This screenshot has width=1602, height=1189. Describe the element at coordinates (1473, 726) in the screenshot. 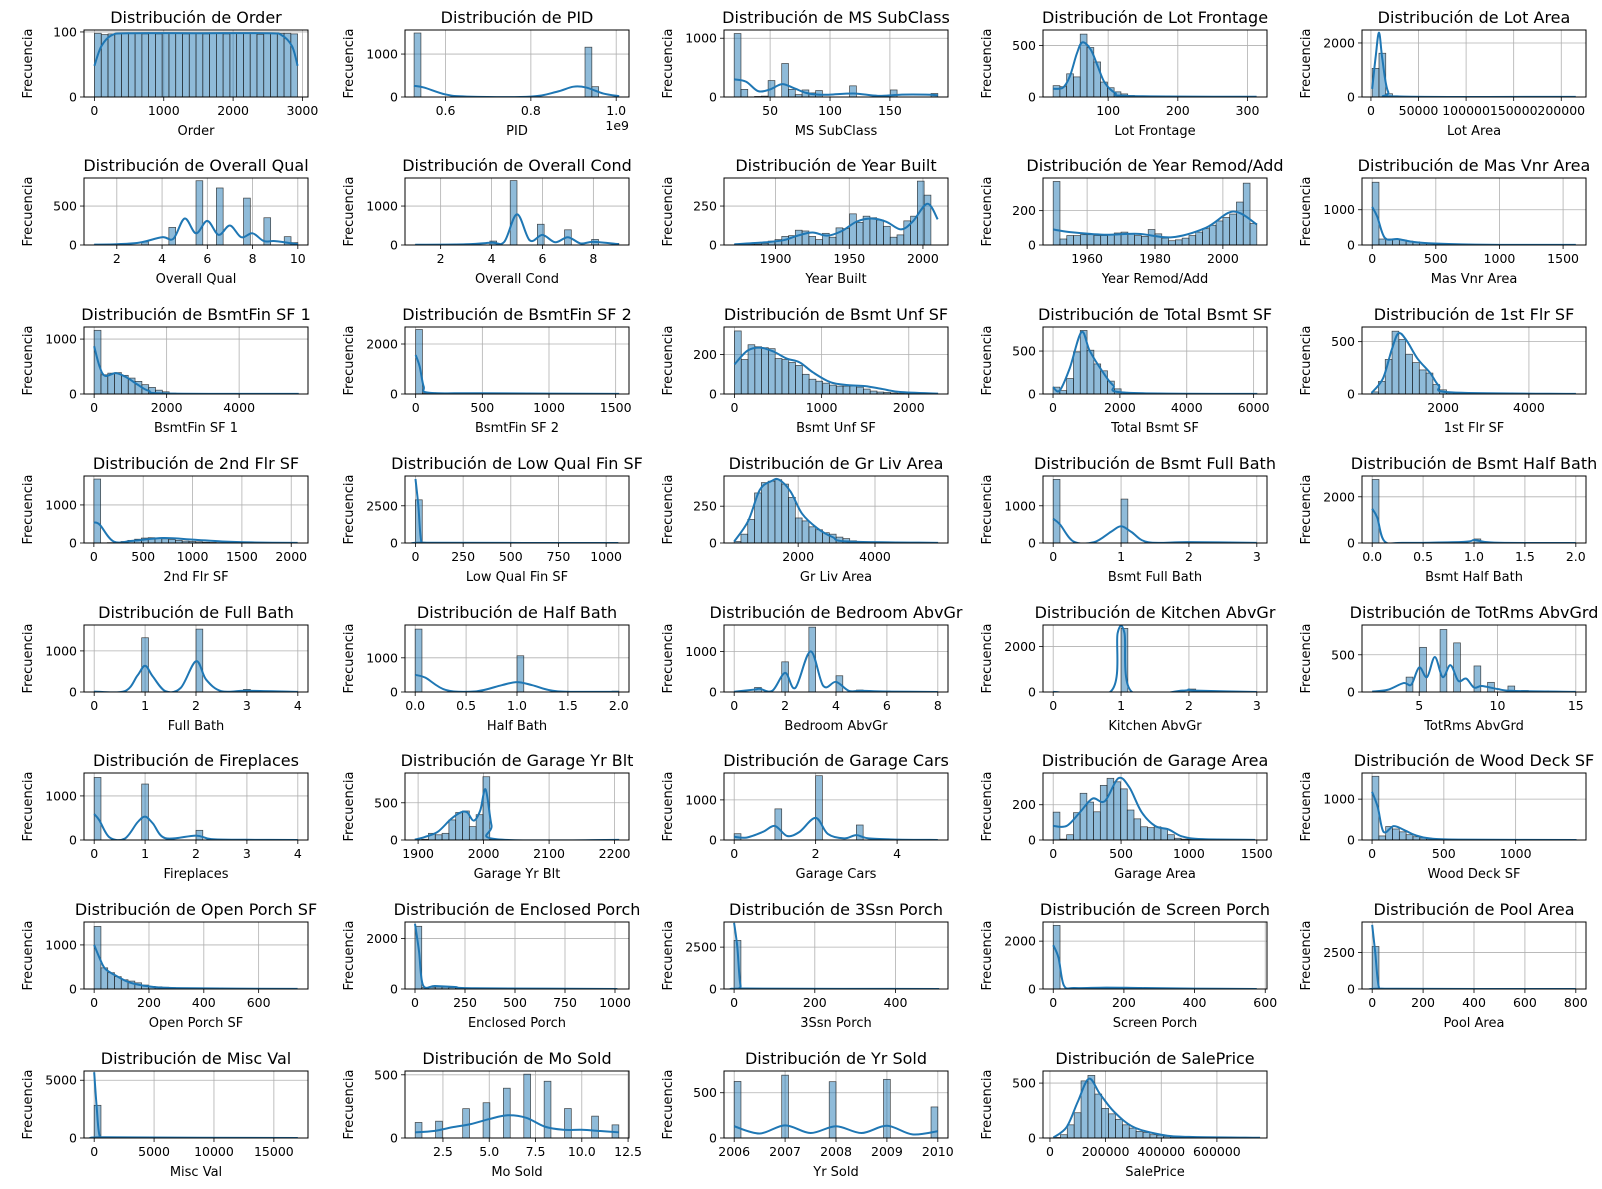

I see `x-axis-label: TotRms AbvGrd` at that location.